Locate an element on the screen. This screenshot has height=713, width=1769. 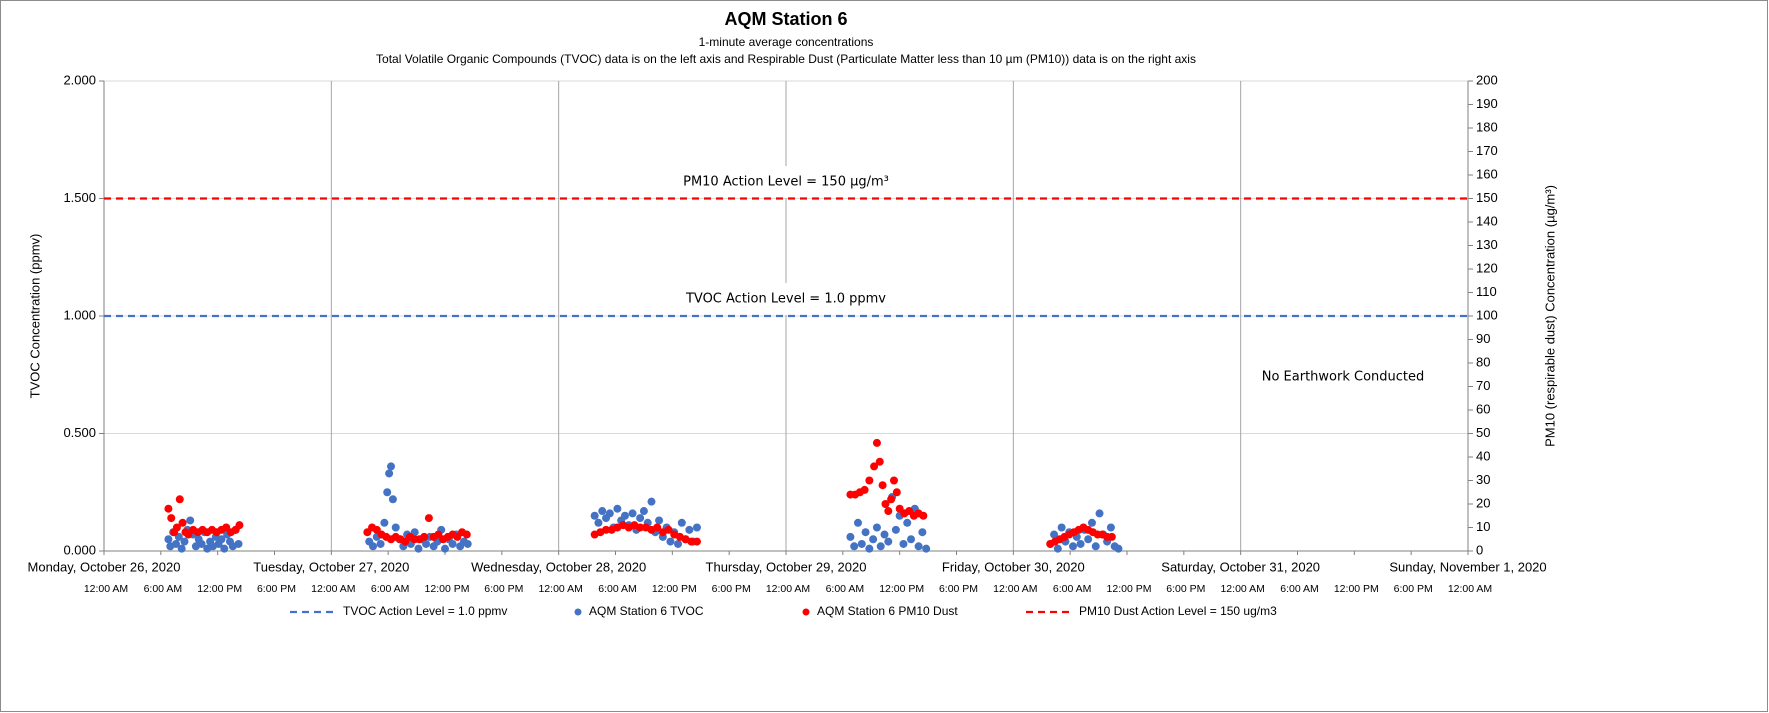
x-day-label: Wednesday, October 28, 2020 is located at coordinates (558, 566).